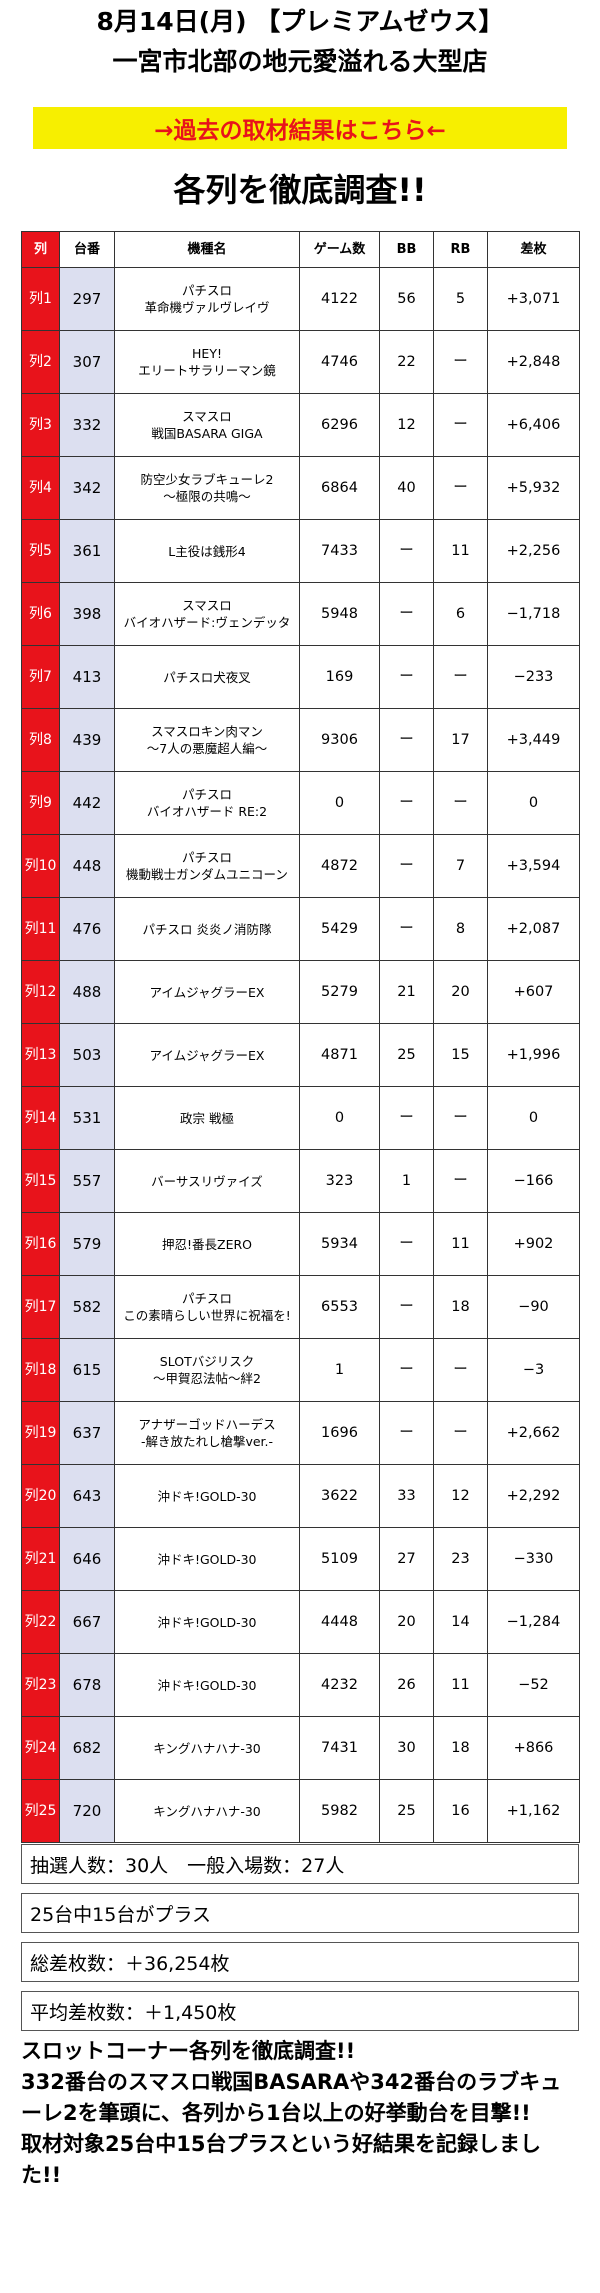 This screenshot has width=600, height=2293. What do you see at coordinates (300, 362) in the screenshot?
I see `table-row: 列2 307 HEY! エリートサラリーマン鏡 4746 22 ー +2,848` at bounding box center [300, 362].